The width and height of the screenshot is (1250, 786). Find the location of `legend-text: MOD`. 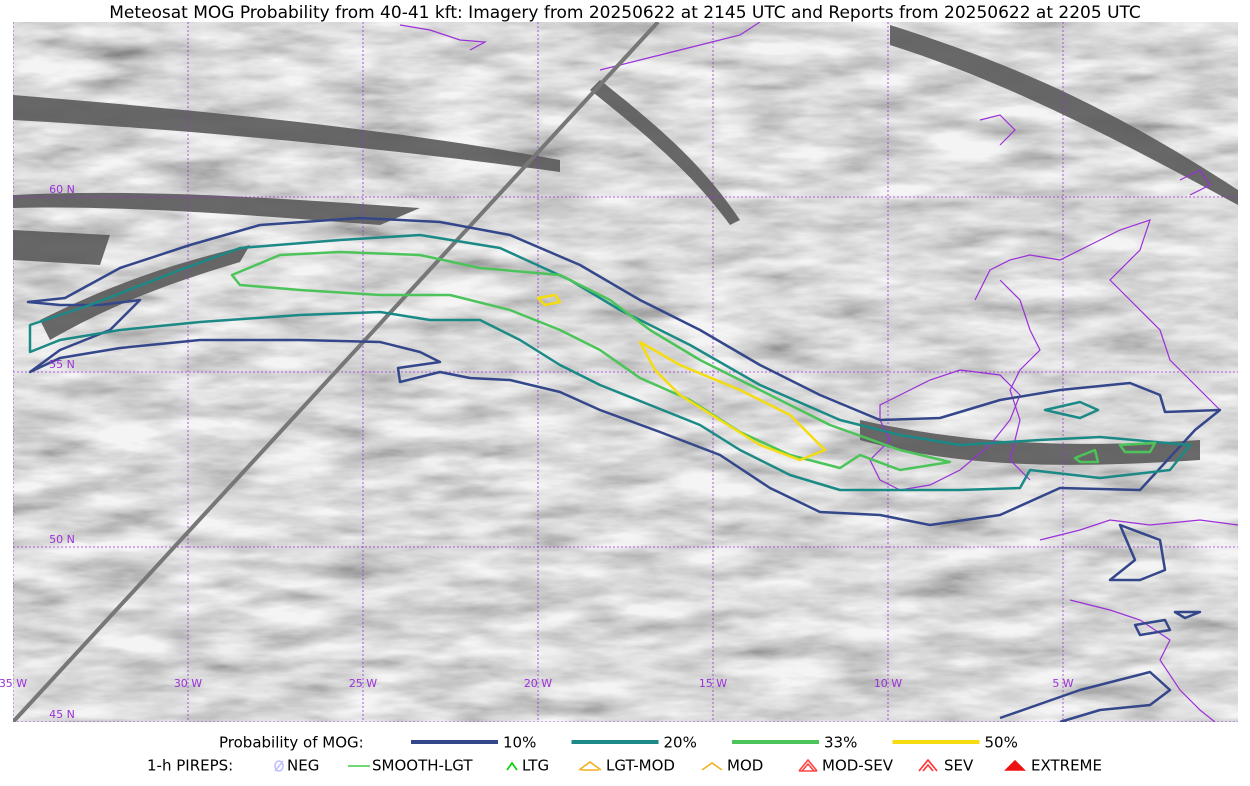

legend-text: MOD is located at coordinates (745, 766).